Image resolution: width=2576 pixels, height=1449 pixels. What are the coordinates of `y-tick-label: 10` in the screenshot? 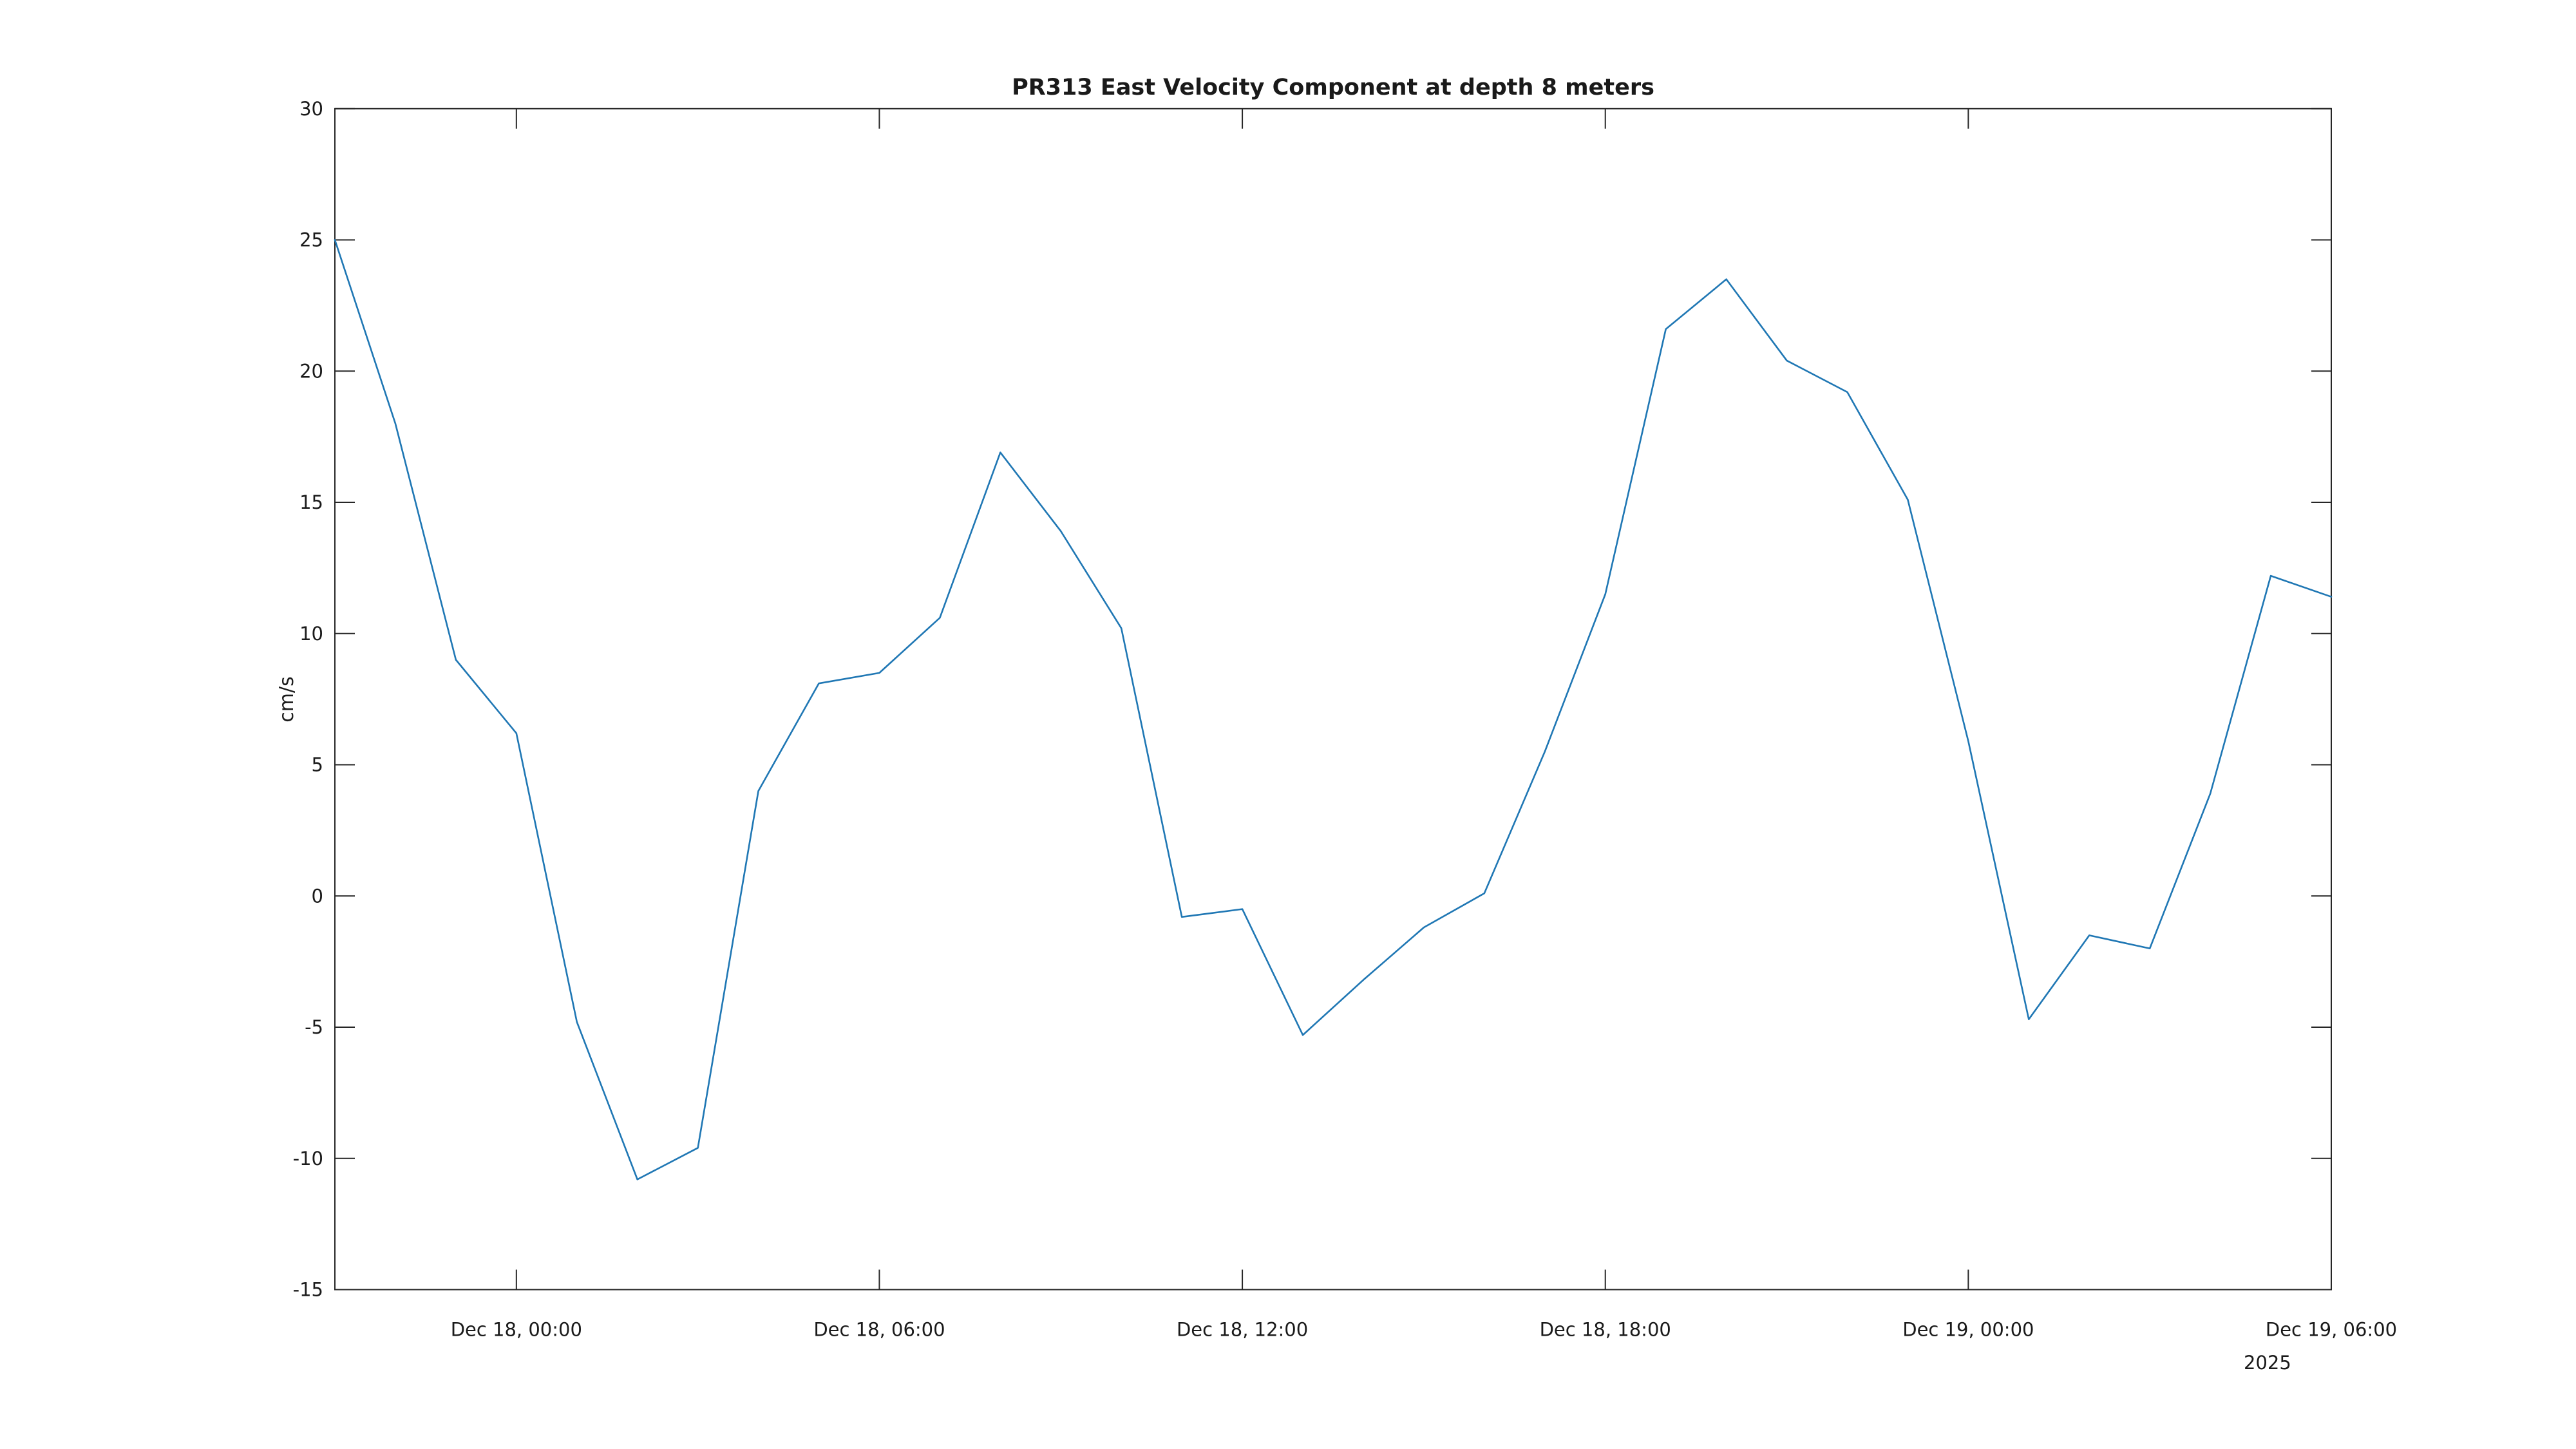 It's located at (311, 634).